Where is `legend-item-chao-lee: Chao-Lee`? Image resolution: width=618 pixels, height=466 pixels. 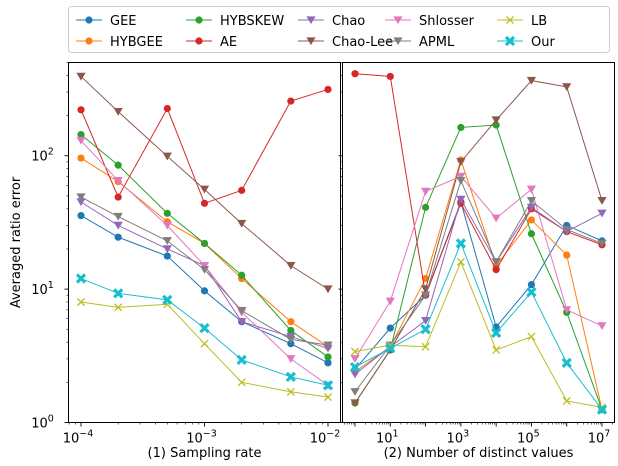
legend-item-chao-lee: Chao-Lee is located at coordinates (345, 42).